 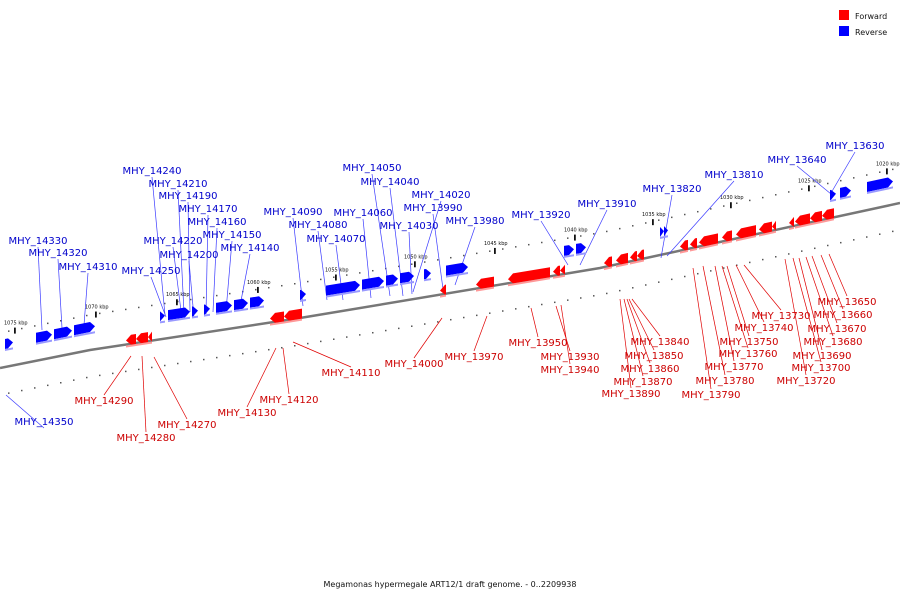 I want to click on gene-label: MHY_13950, so click(x=537, y=343).